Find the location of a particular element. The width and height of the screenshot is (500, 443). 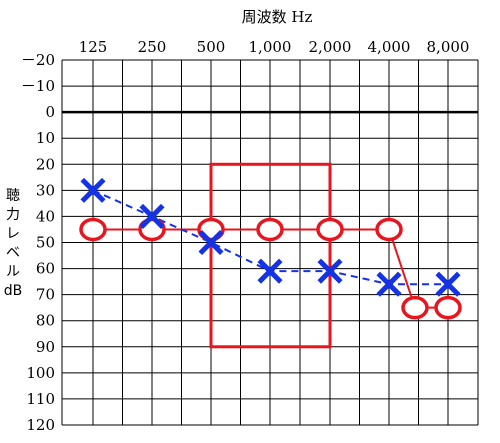

speech-region-layer is located at coordinates (270, 255).